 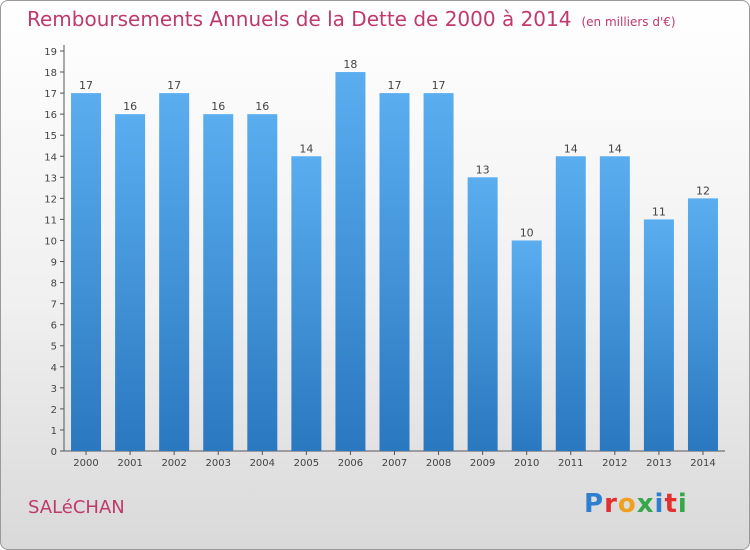 What do you see at coordinates (54, 410) in the screenshot?
I see `y-tick-label: 2` at bounding box center [54, 410].